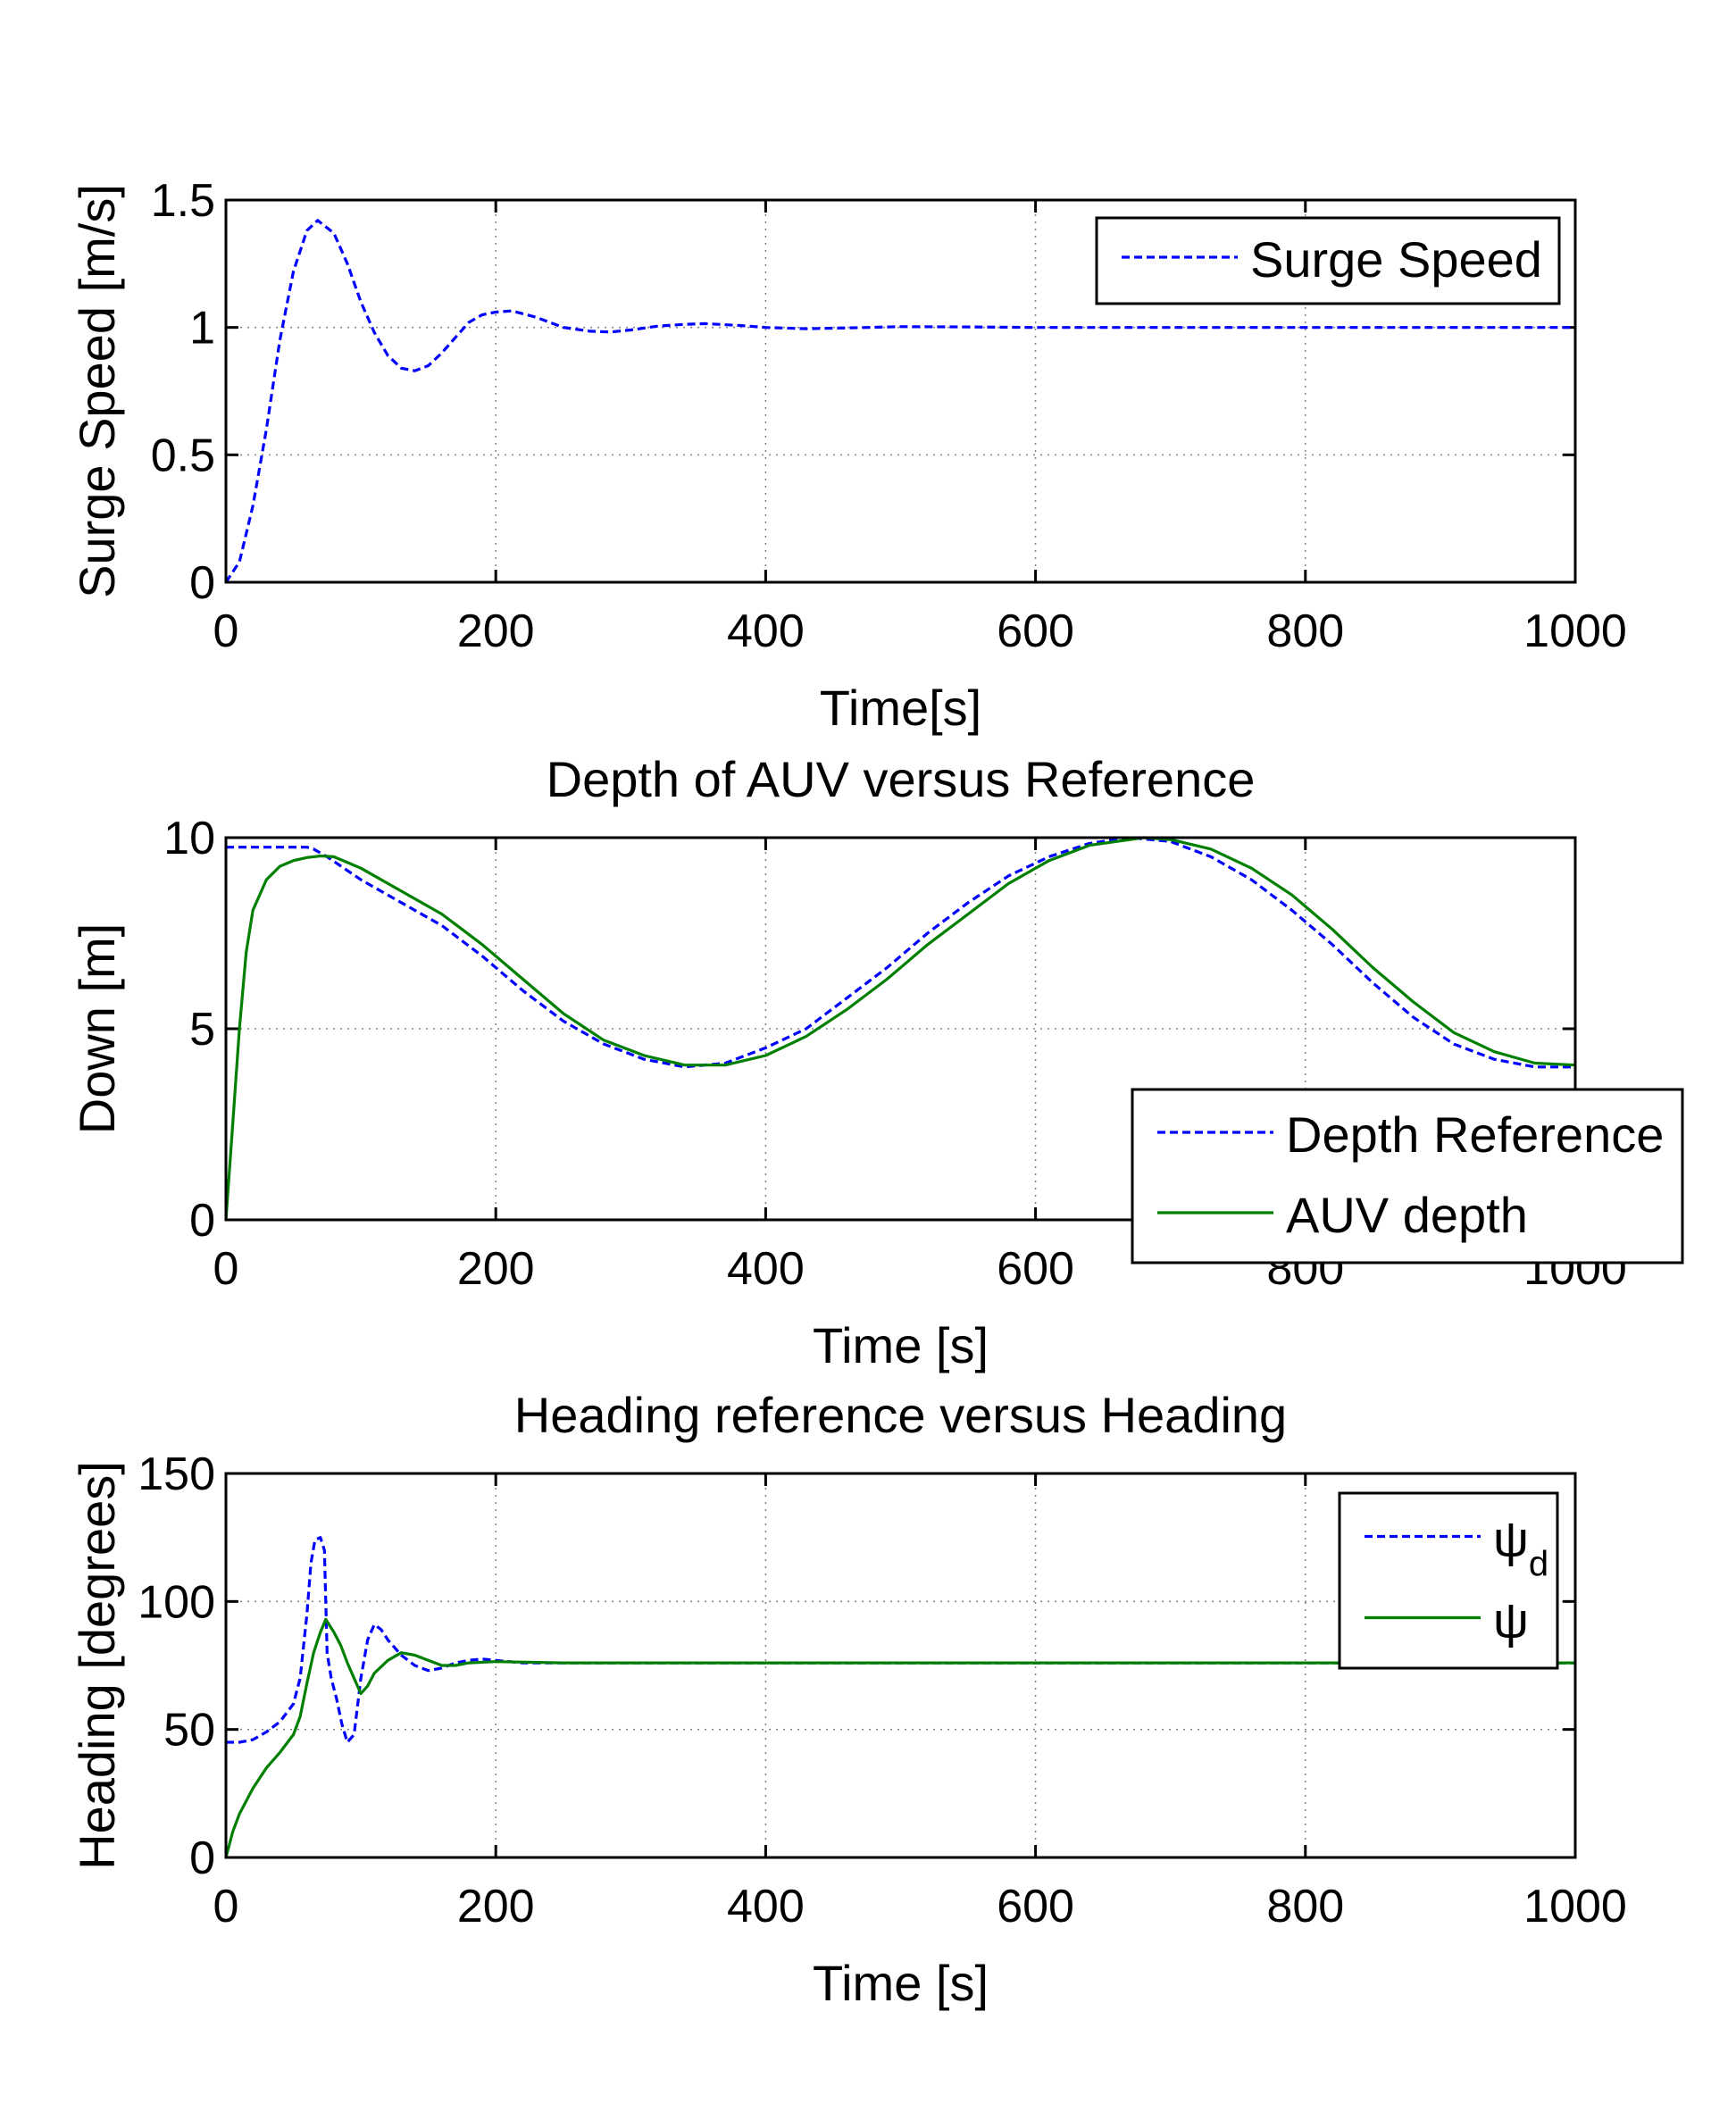  I want to click on legend-label-2: ψ, so click(1511, 1620).